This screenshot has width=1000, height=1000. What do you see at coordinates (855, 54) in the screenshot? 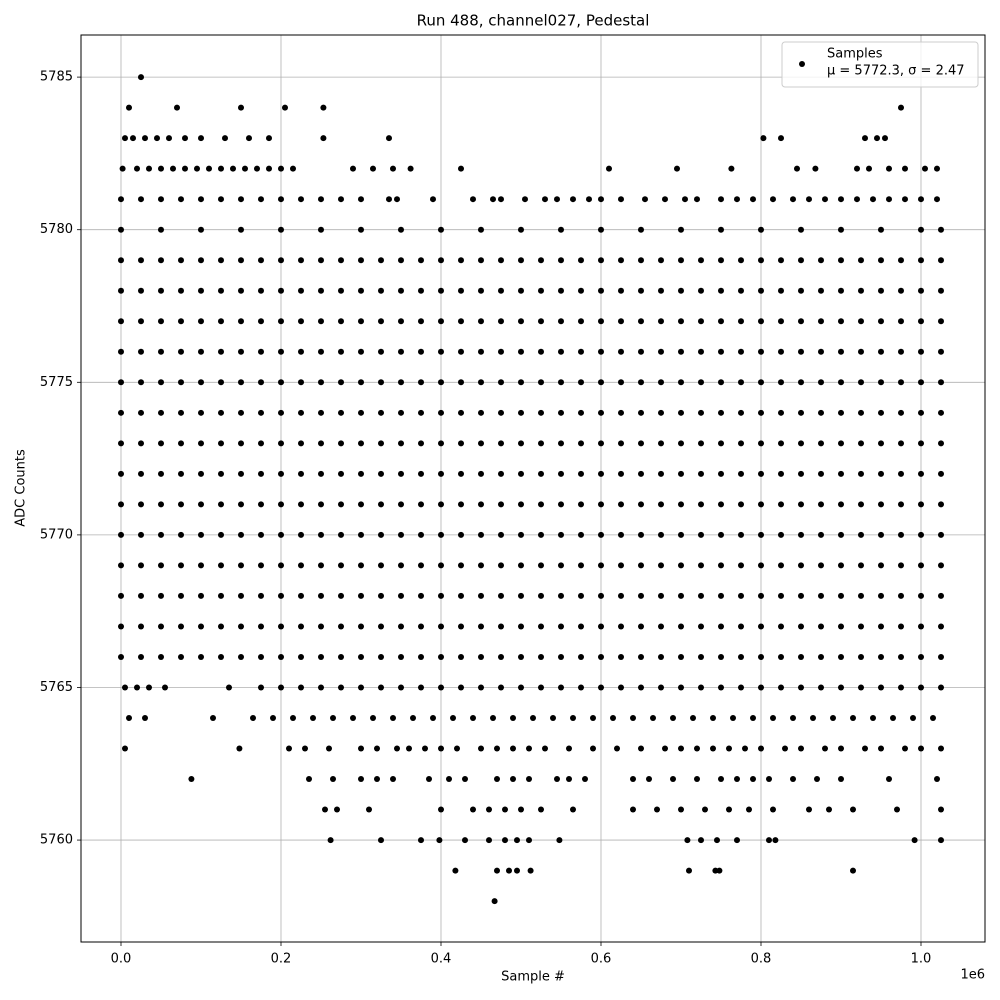
I see `legend-label: Samples` at bounding box center [855, 54].